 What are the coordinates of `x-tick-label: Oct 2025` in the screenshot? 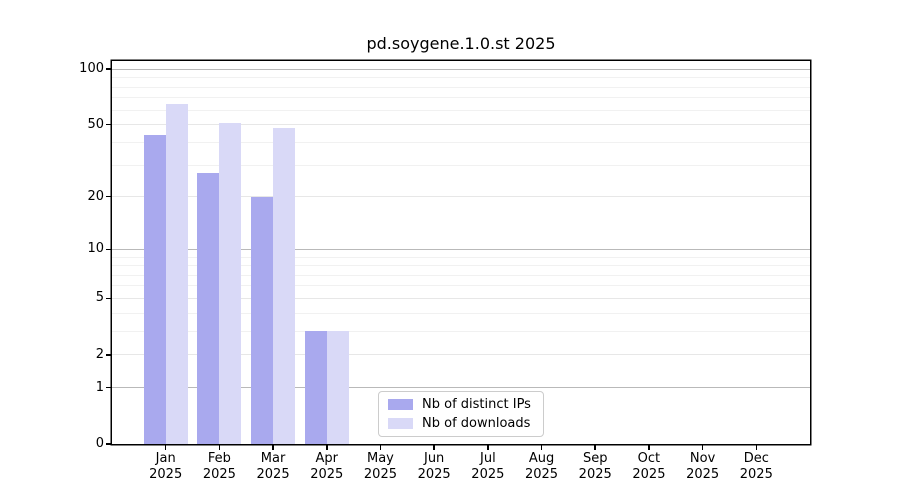 It's located at (649, 467).